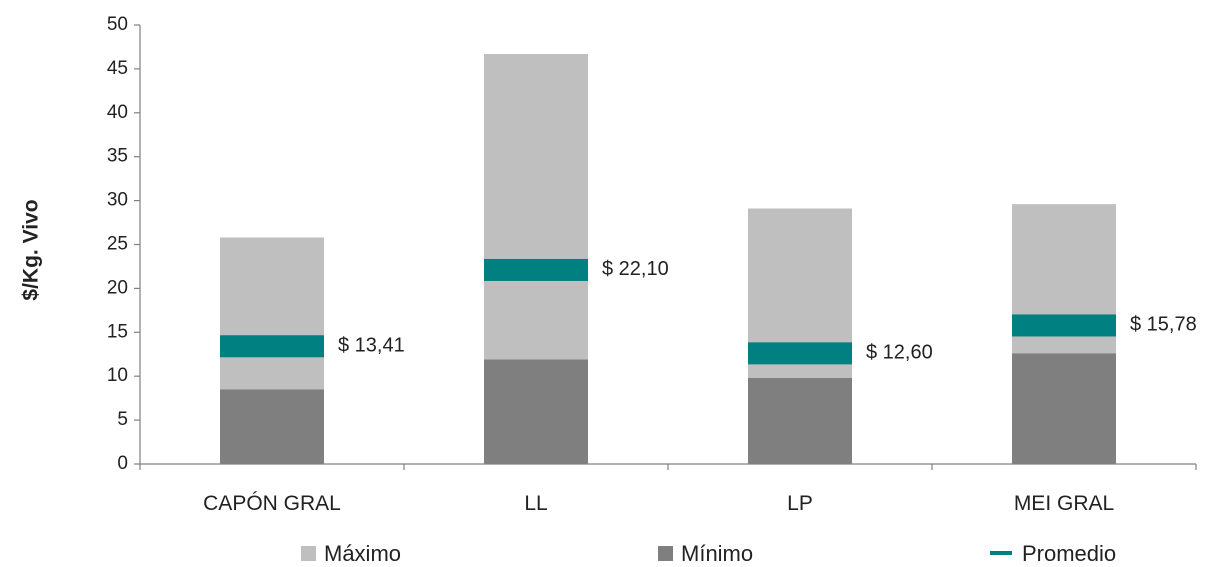  I want to click on average-markers, so click(668, 311).